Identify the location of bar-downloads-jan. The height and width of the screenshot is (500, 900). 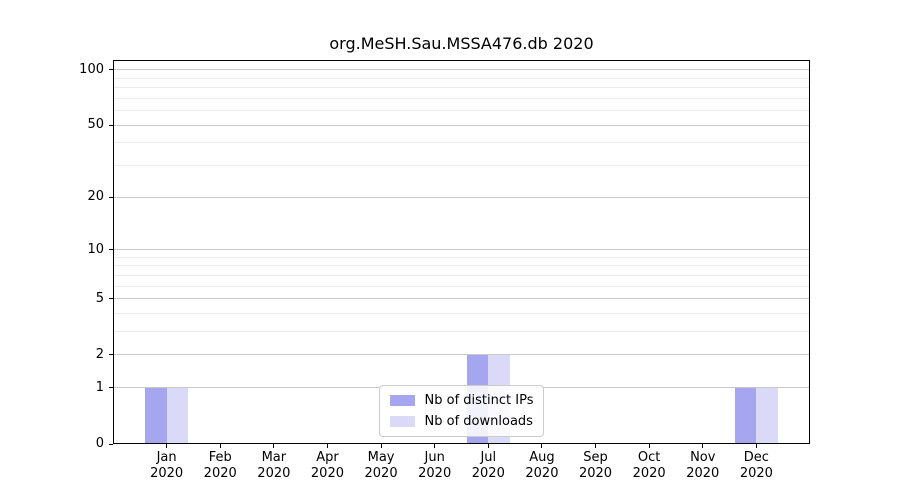
(177, 415).